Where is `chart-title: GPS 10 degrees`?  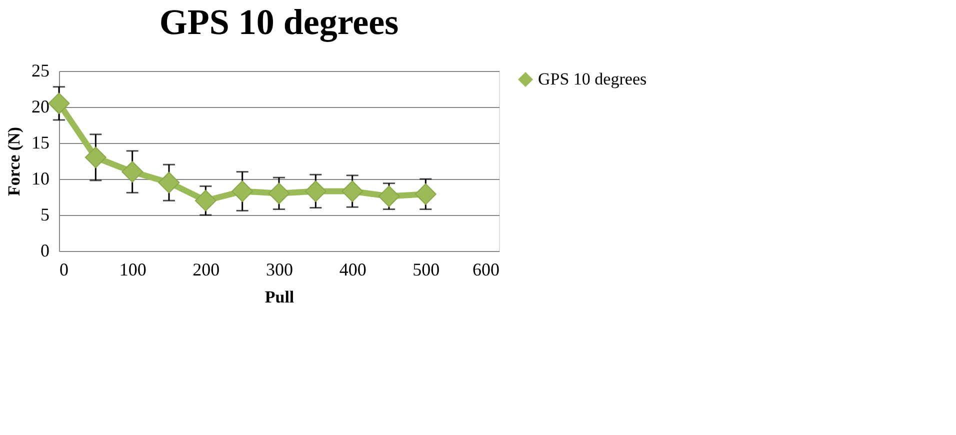 chart-title: GPS 10 degrees is located at coordinates (279, 22).